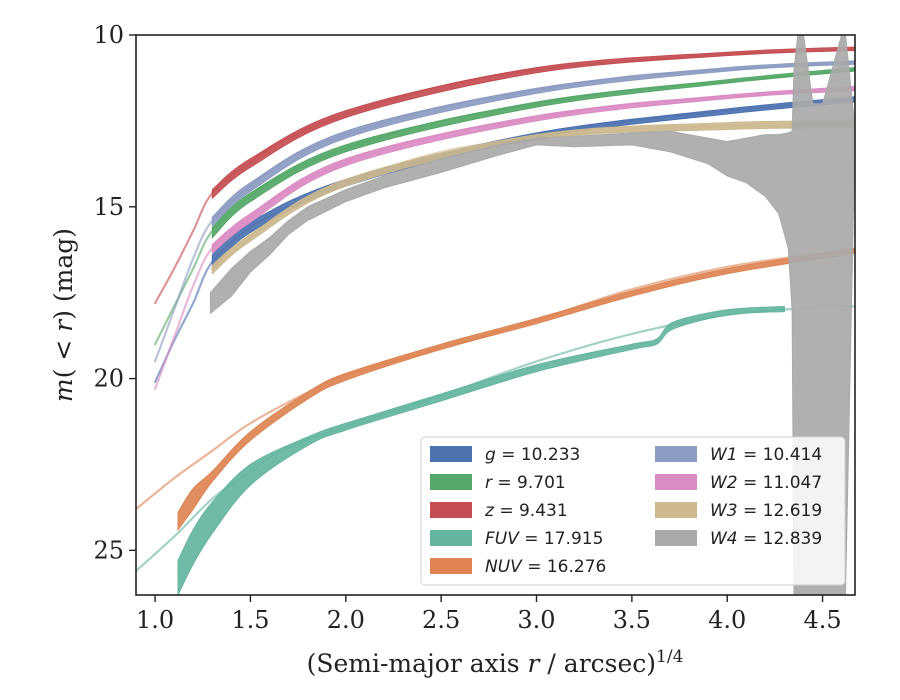 This screenshot has height=700, width=900. What do you see at coordinates (495, 662) in the screenshot?
I see `x-axis-title: (Semi-major axis r / arcsec)1/4` at bounding box center [495, 662].